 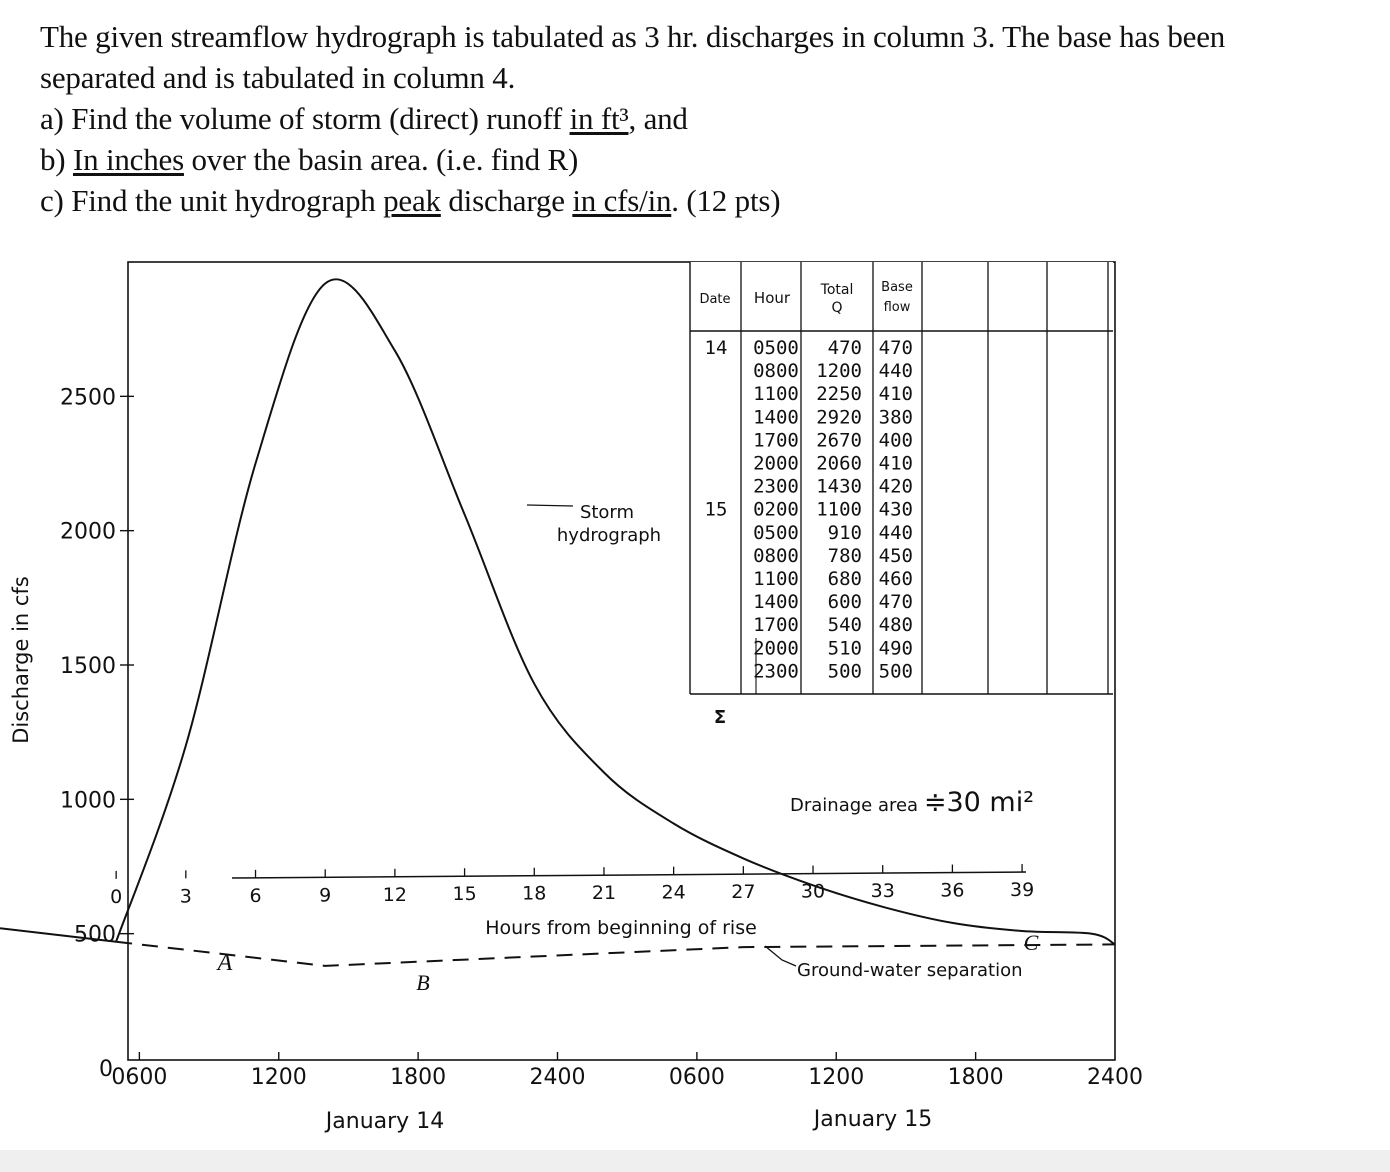 I want to click on y-tick-label: 0, so click(x=106, y=1069).